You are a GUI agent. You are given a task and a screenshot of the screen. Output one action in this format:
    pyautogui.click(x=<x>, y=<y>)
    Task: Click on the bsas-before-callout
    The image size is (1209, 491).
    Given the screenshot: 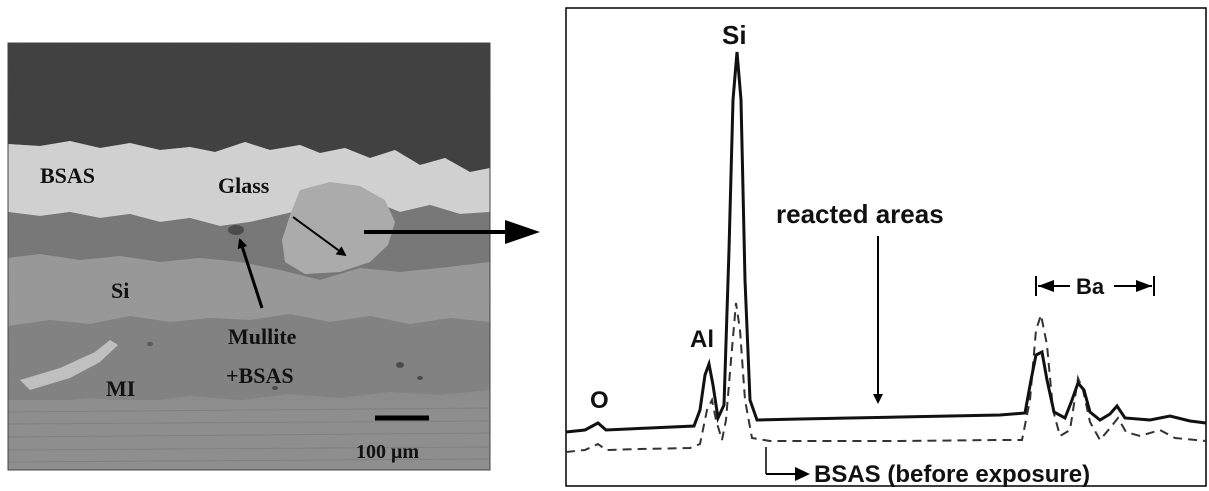 What is the action you would take?
    pyautogui.click(x=787, y=464)
    